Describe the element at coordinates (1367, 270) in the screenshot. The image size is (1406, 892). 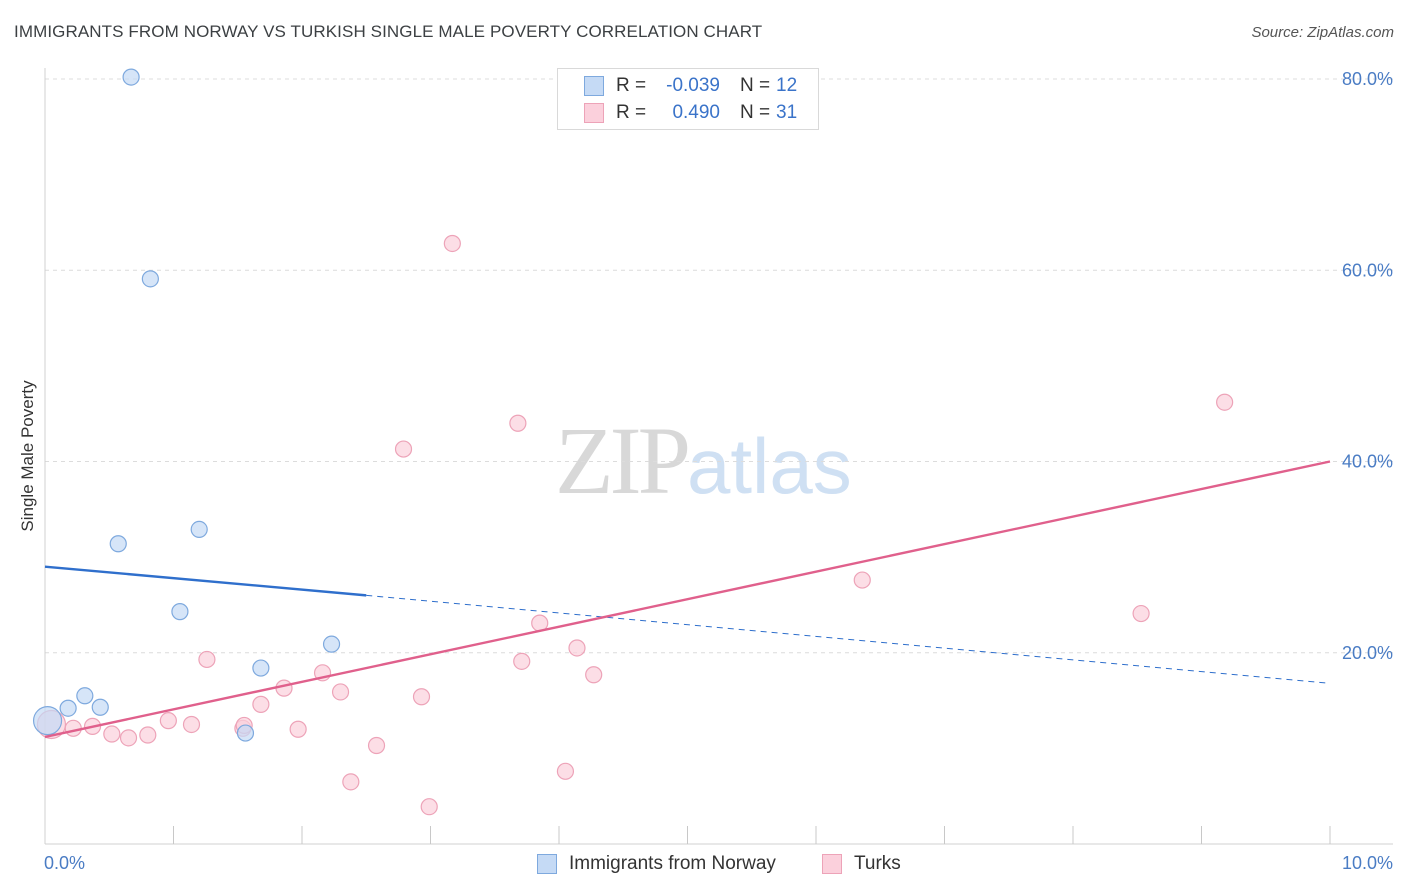
I see `y-tick-label: 60.0%` at that location.